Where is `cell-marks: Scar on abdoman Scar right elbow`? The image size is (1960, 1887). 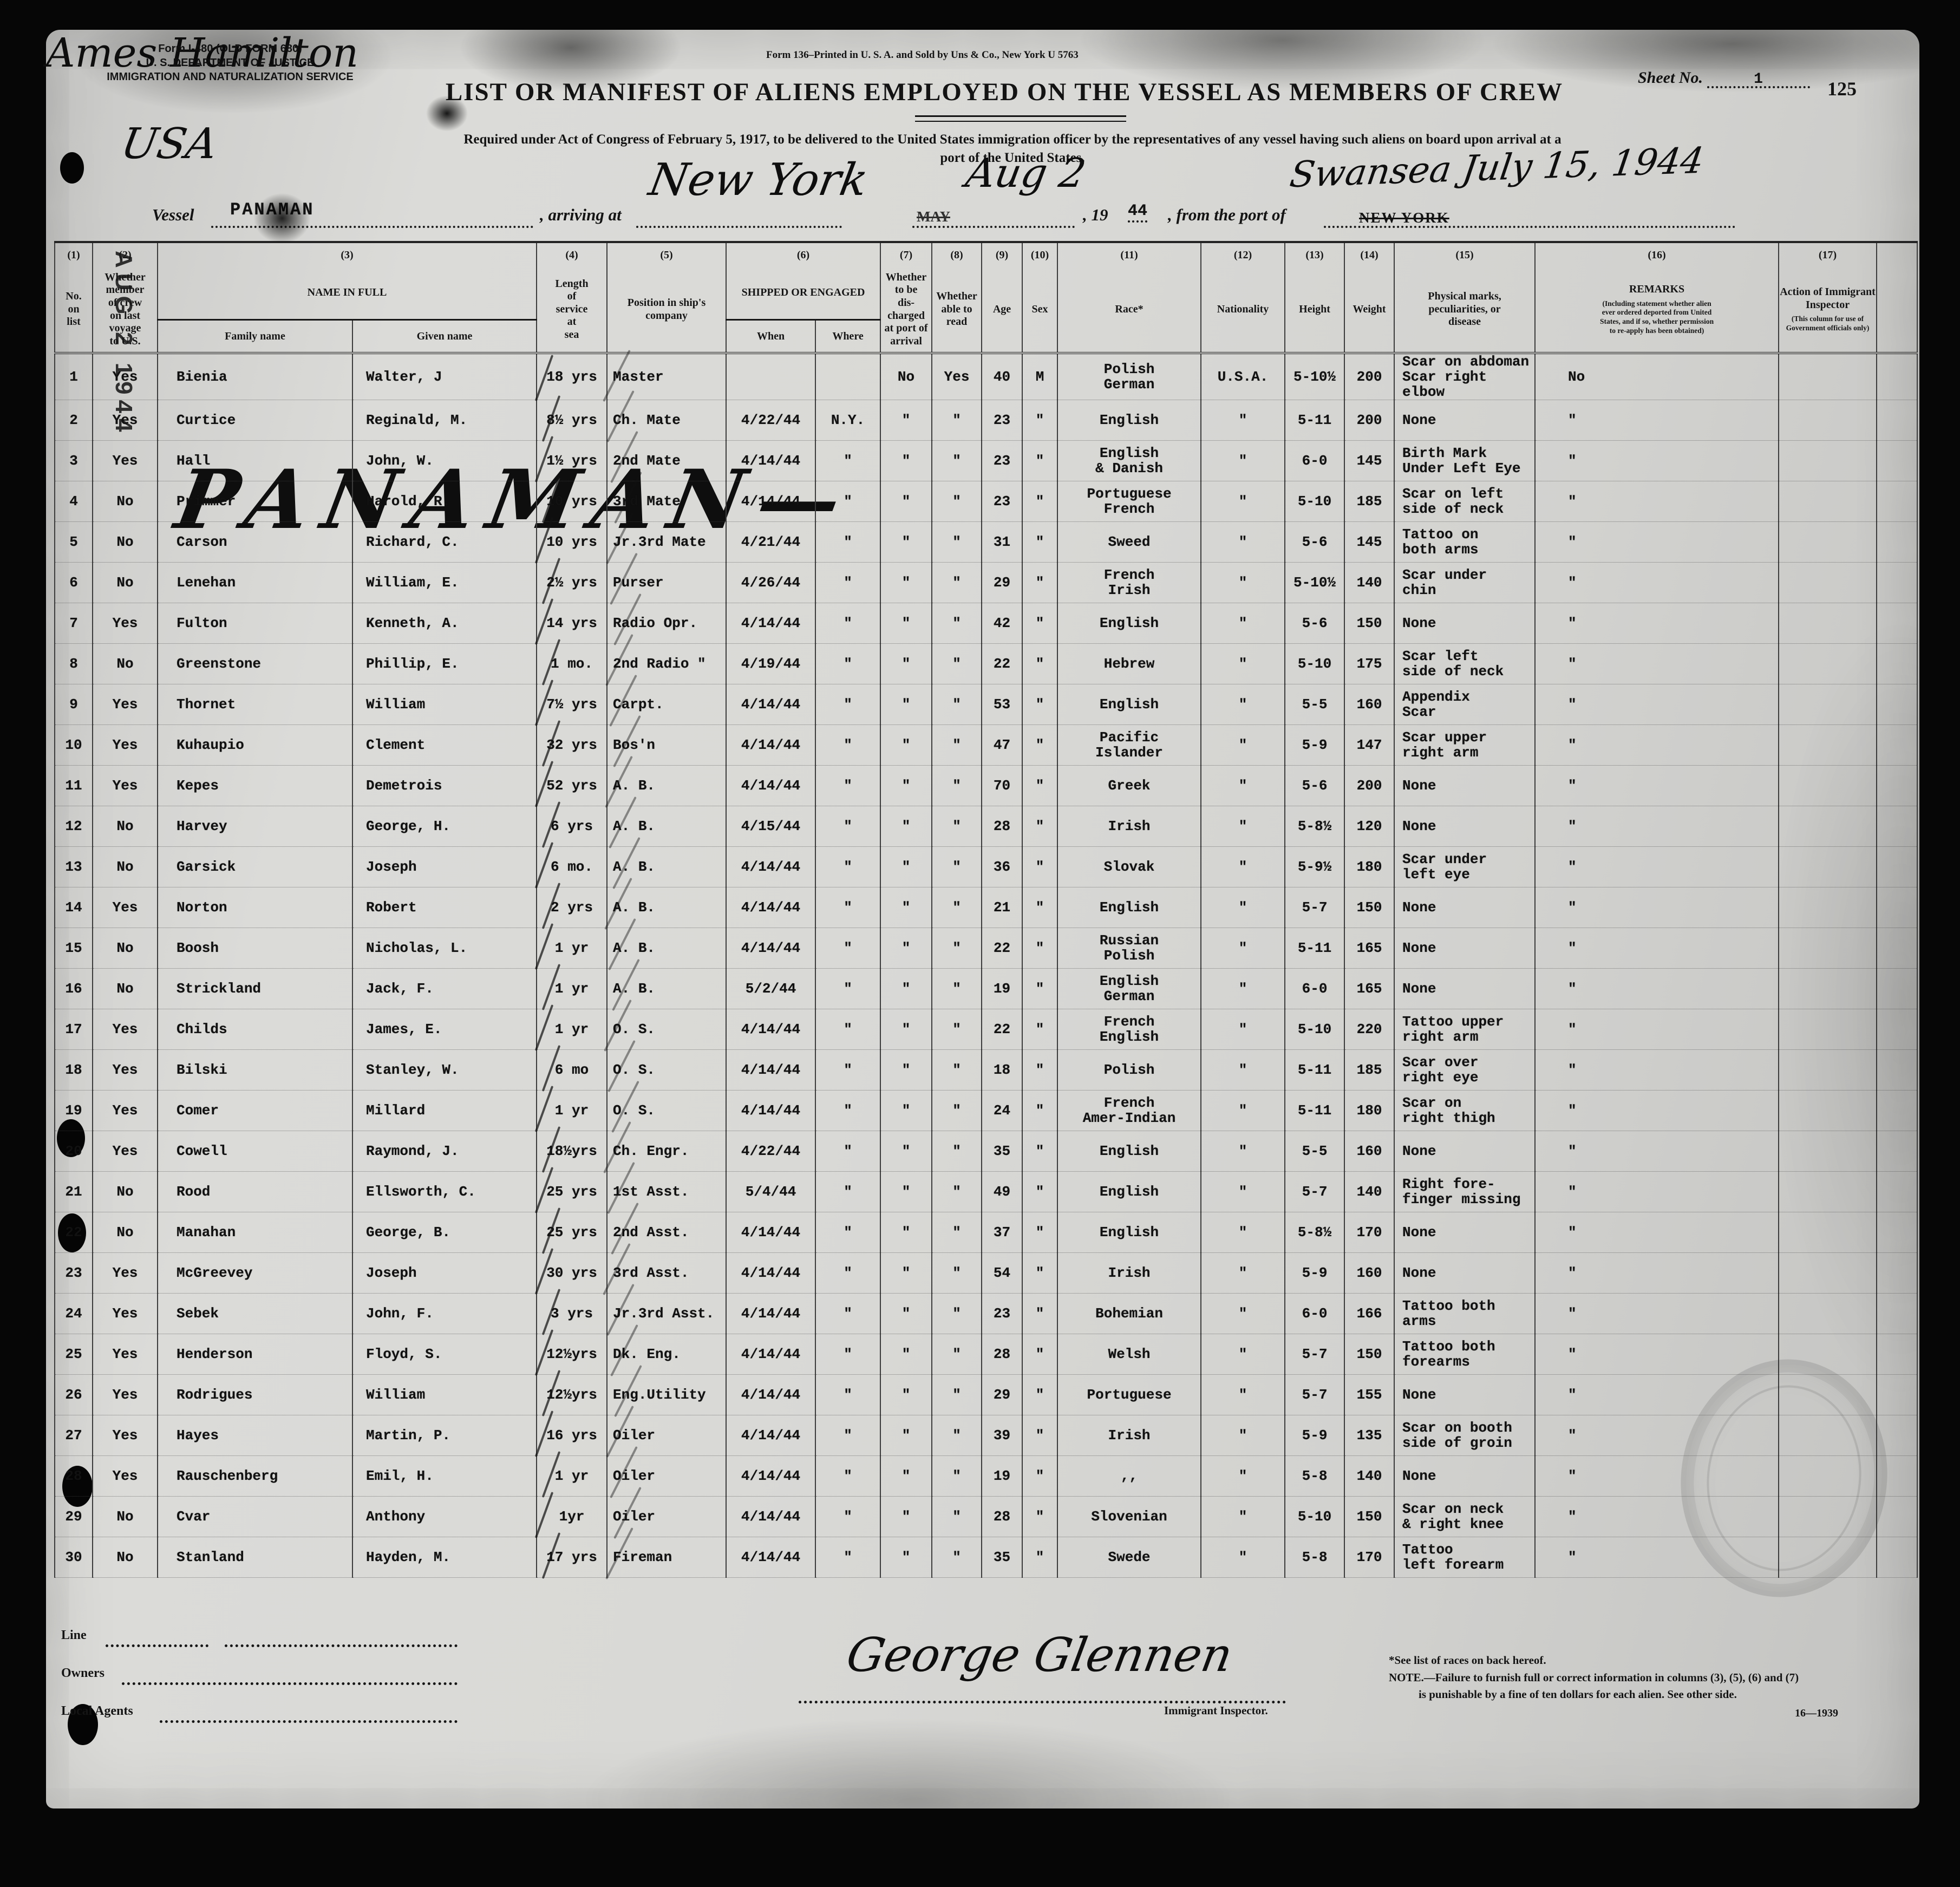 cell-marks: Scar on abdoman Scar right elbow is located at coordinates (1465, 376).